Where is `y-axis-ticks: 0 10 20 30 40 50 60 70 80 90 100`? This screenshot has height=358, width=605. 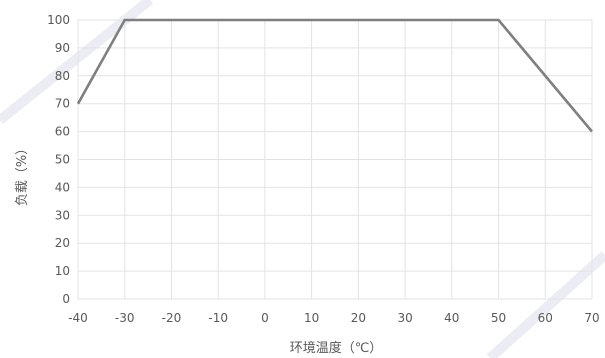
y-axis-ticks: 0 10 20 30 40 50 60 70 80 90 100 is located at coordinates (58, 159).